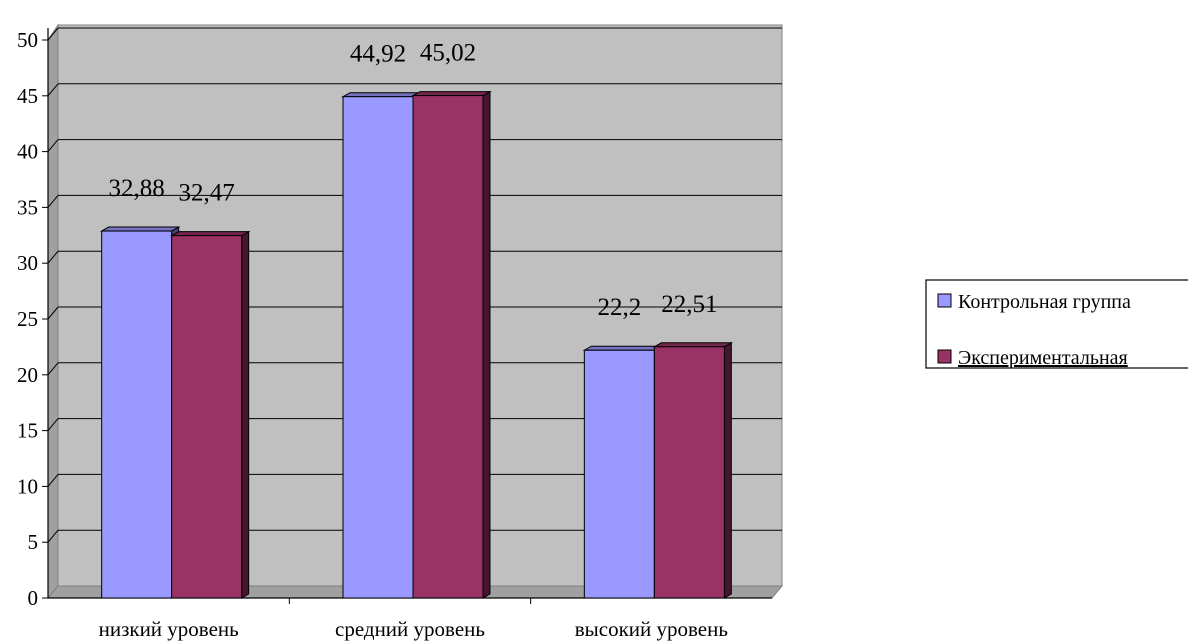 Image resolution: width=1188 pixels, height=641 pixels. Describe the element at coordinates (448, 53) in the screenshot. I see `data-label: 45,02` at that location.